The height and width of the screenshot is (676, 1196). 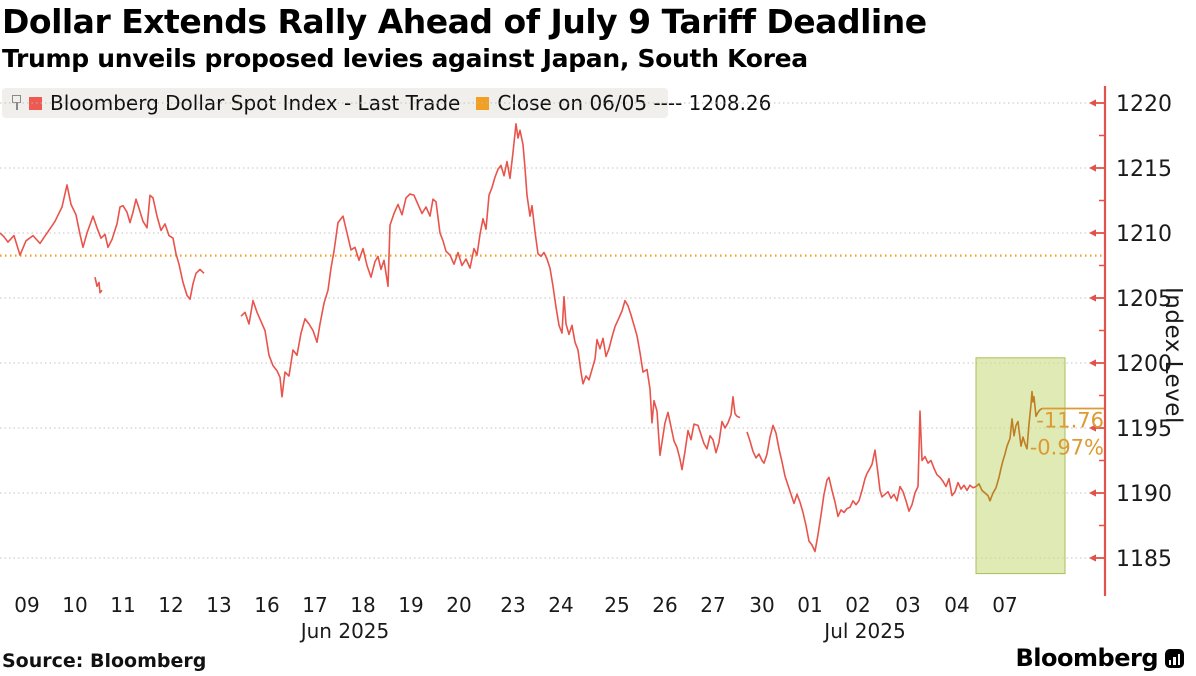 What do you see at coordinates (1144, 494) in the screenshot?
I see `y-tick-label: 1190` at bounding box center [1144, 494].